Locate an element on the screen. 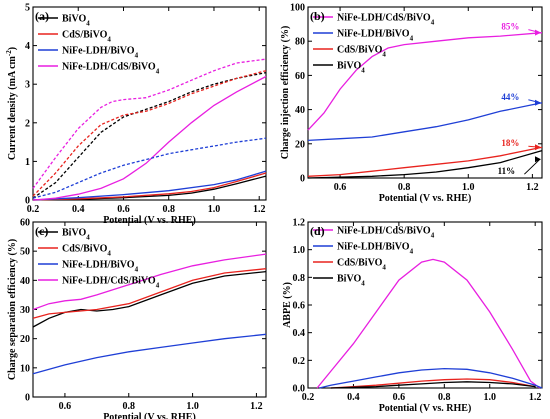 The height and width of the screenshot is (419, 550). y-axis-title: Charge injection efficiency (%) is located at coordinates (285, 93).